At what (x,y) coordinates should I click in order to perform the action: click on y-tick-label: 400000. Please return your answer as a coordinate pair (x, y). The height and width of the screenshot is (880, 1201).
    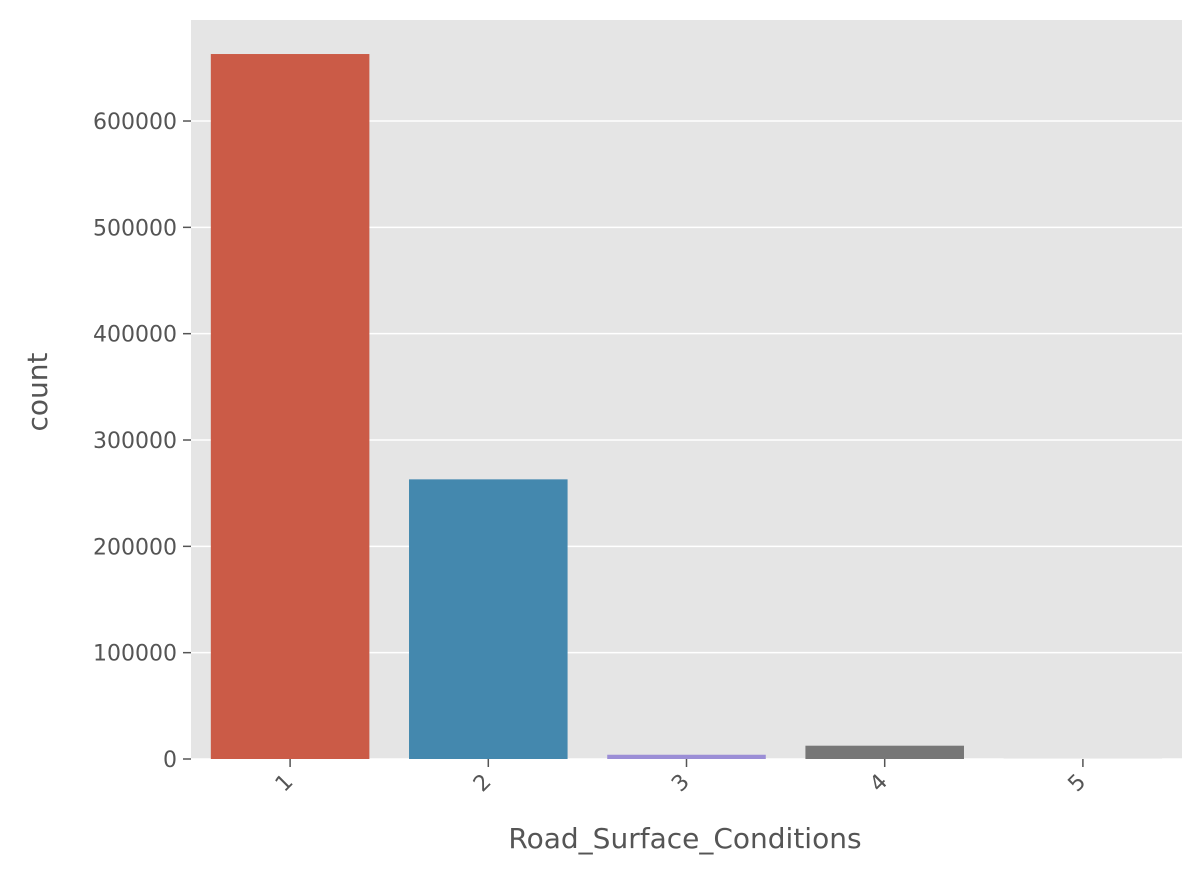
    Looking at the image, I should click on (135, 335).